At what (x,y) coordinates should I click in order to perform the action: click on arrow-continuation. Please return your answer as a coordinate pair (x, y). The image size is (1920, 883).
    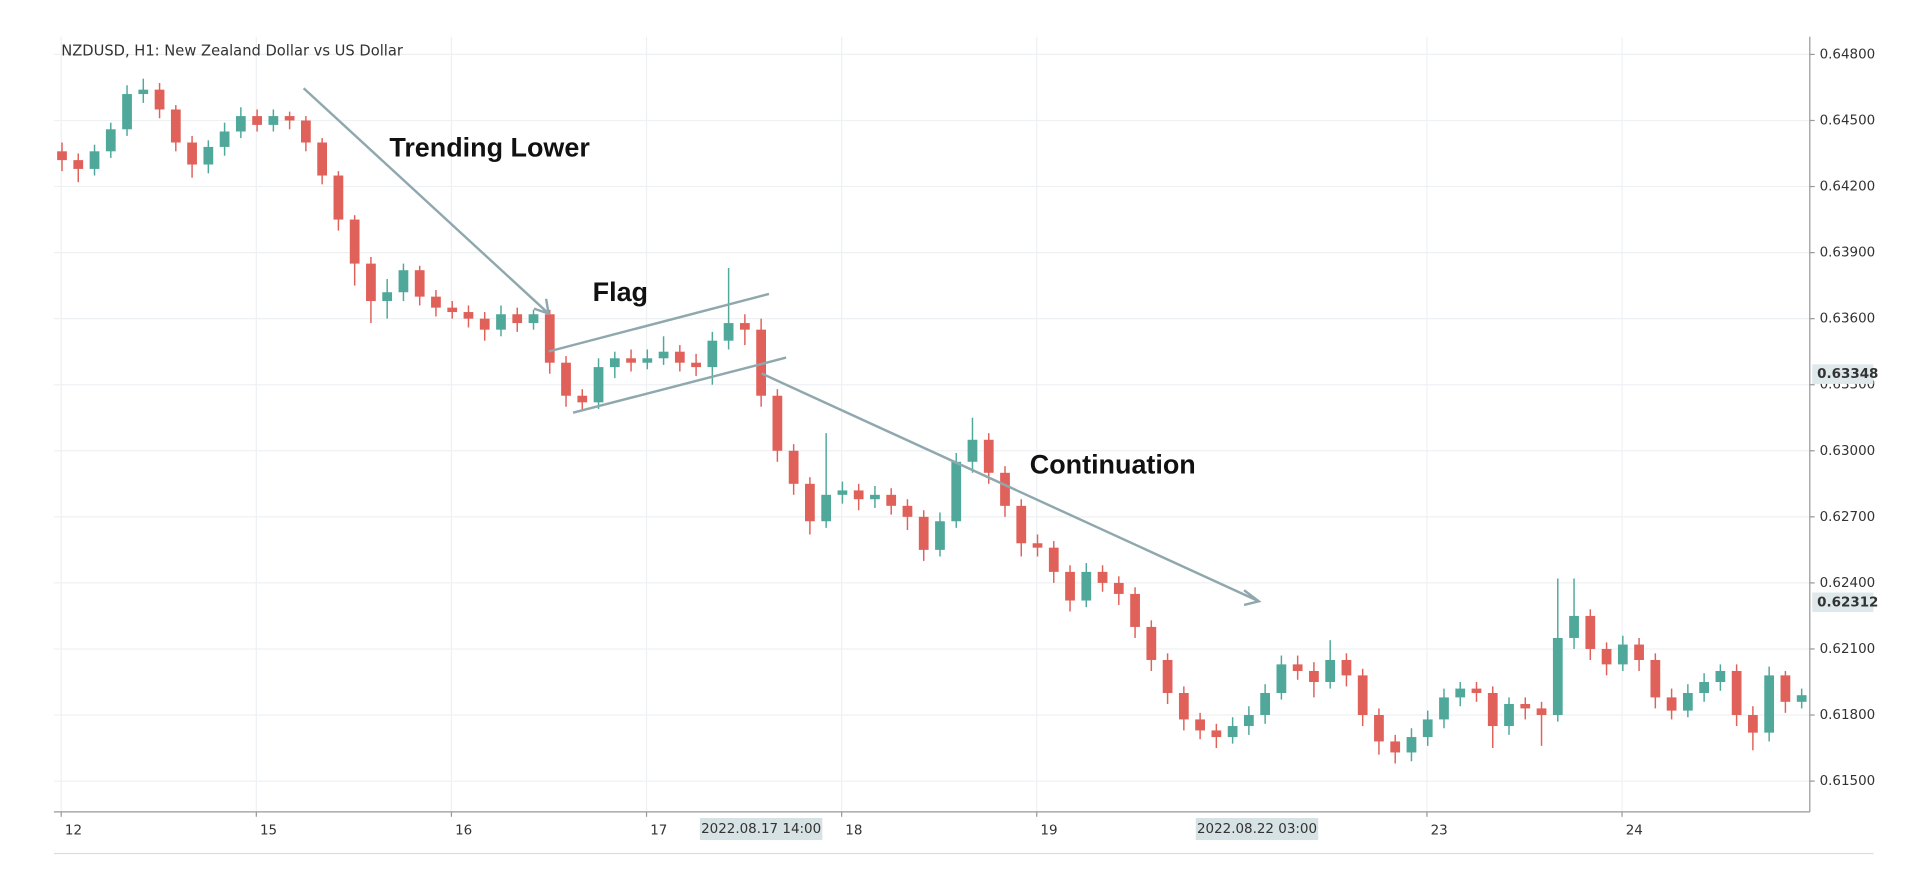
    Looking at the image, I should click on (1010, 487).